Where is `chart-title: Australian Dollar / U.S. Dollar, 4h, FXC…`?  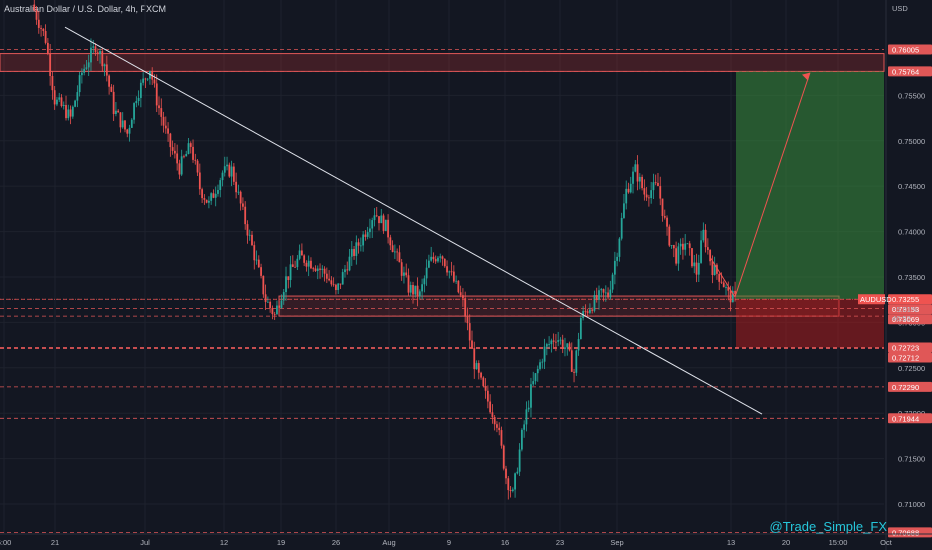
chart-title: Australian Dollar / U.S. Dollar, 4h, FXC… is located at coordinates (85, 9).